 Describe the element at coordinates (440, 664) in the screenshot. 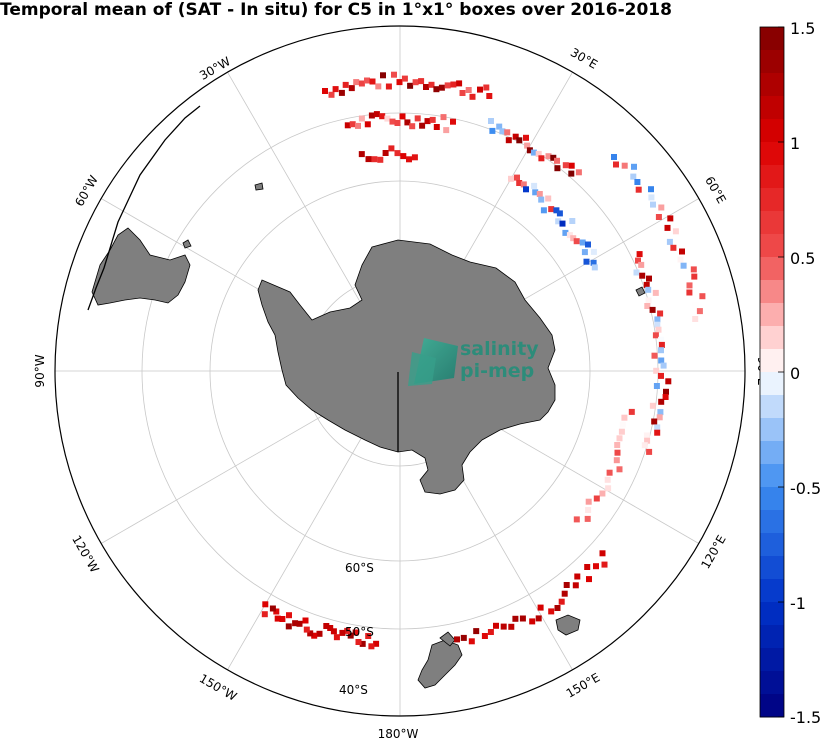

I see `new-zealand-south` at that location.